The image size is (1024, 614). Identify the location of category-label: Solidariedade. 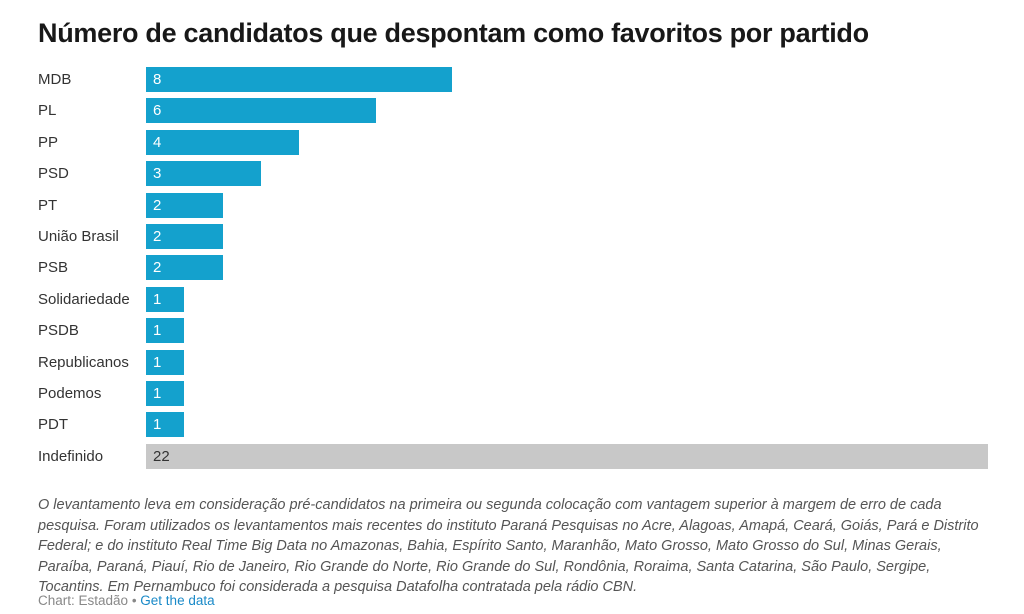
(84, 299).